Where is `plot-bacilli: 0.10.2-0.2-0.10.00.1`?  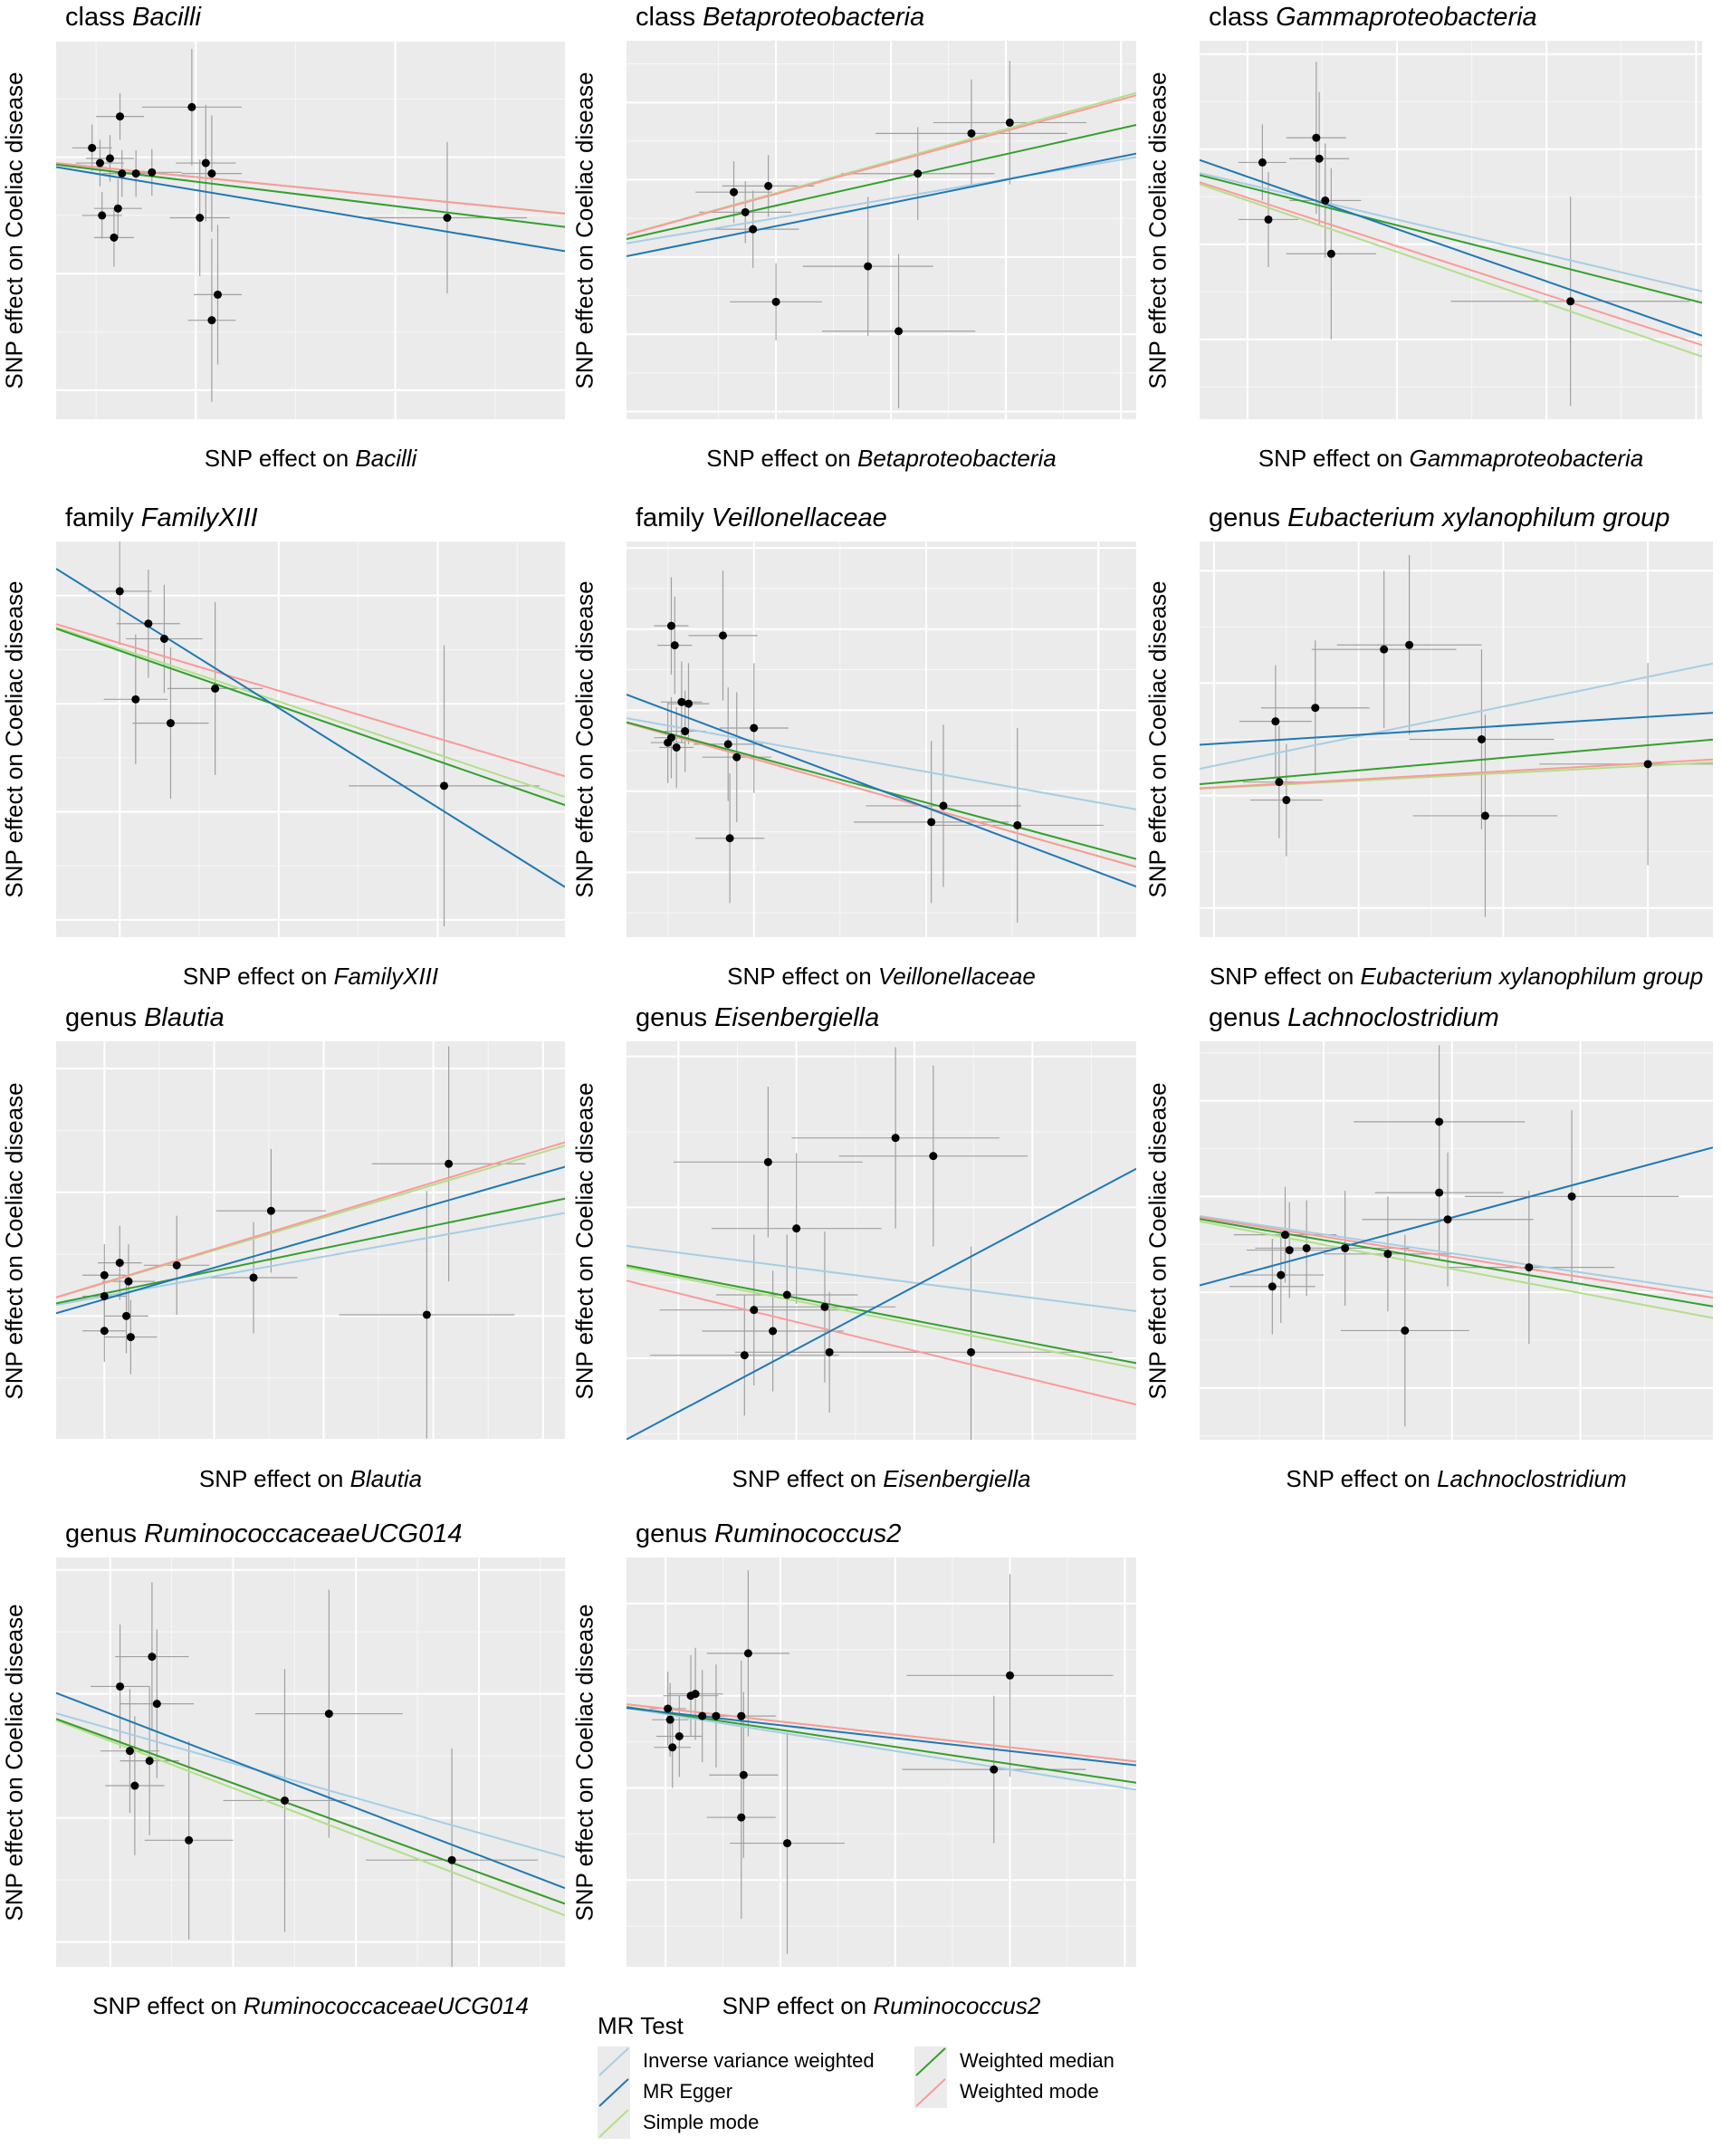 plot-bacilli: 0.10.2-0.2-0.10.00.1 is located at coordinates (310, 230).